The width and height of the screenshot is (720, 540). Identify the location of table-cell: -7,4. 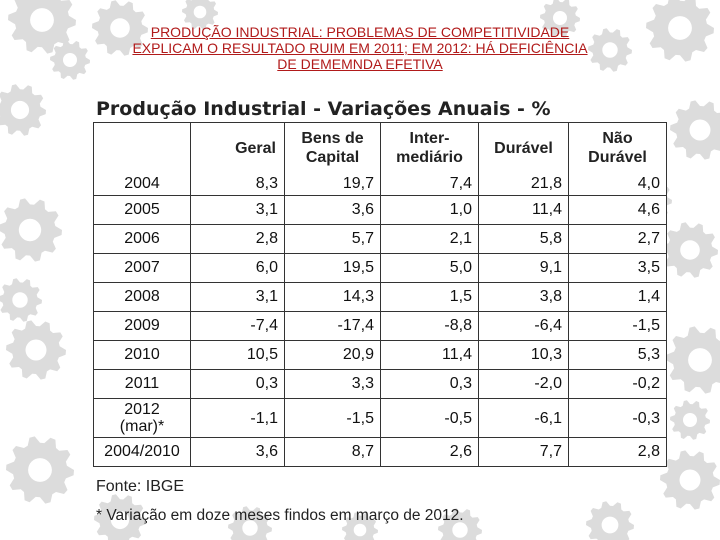
(237, 326).